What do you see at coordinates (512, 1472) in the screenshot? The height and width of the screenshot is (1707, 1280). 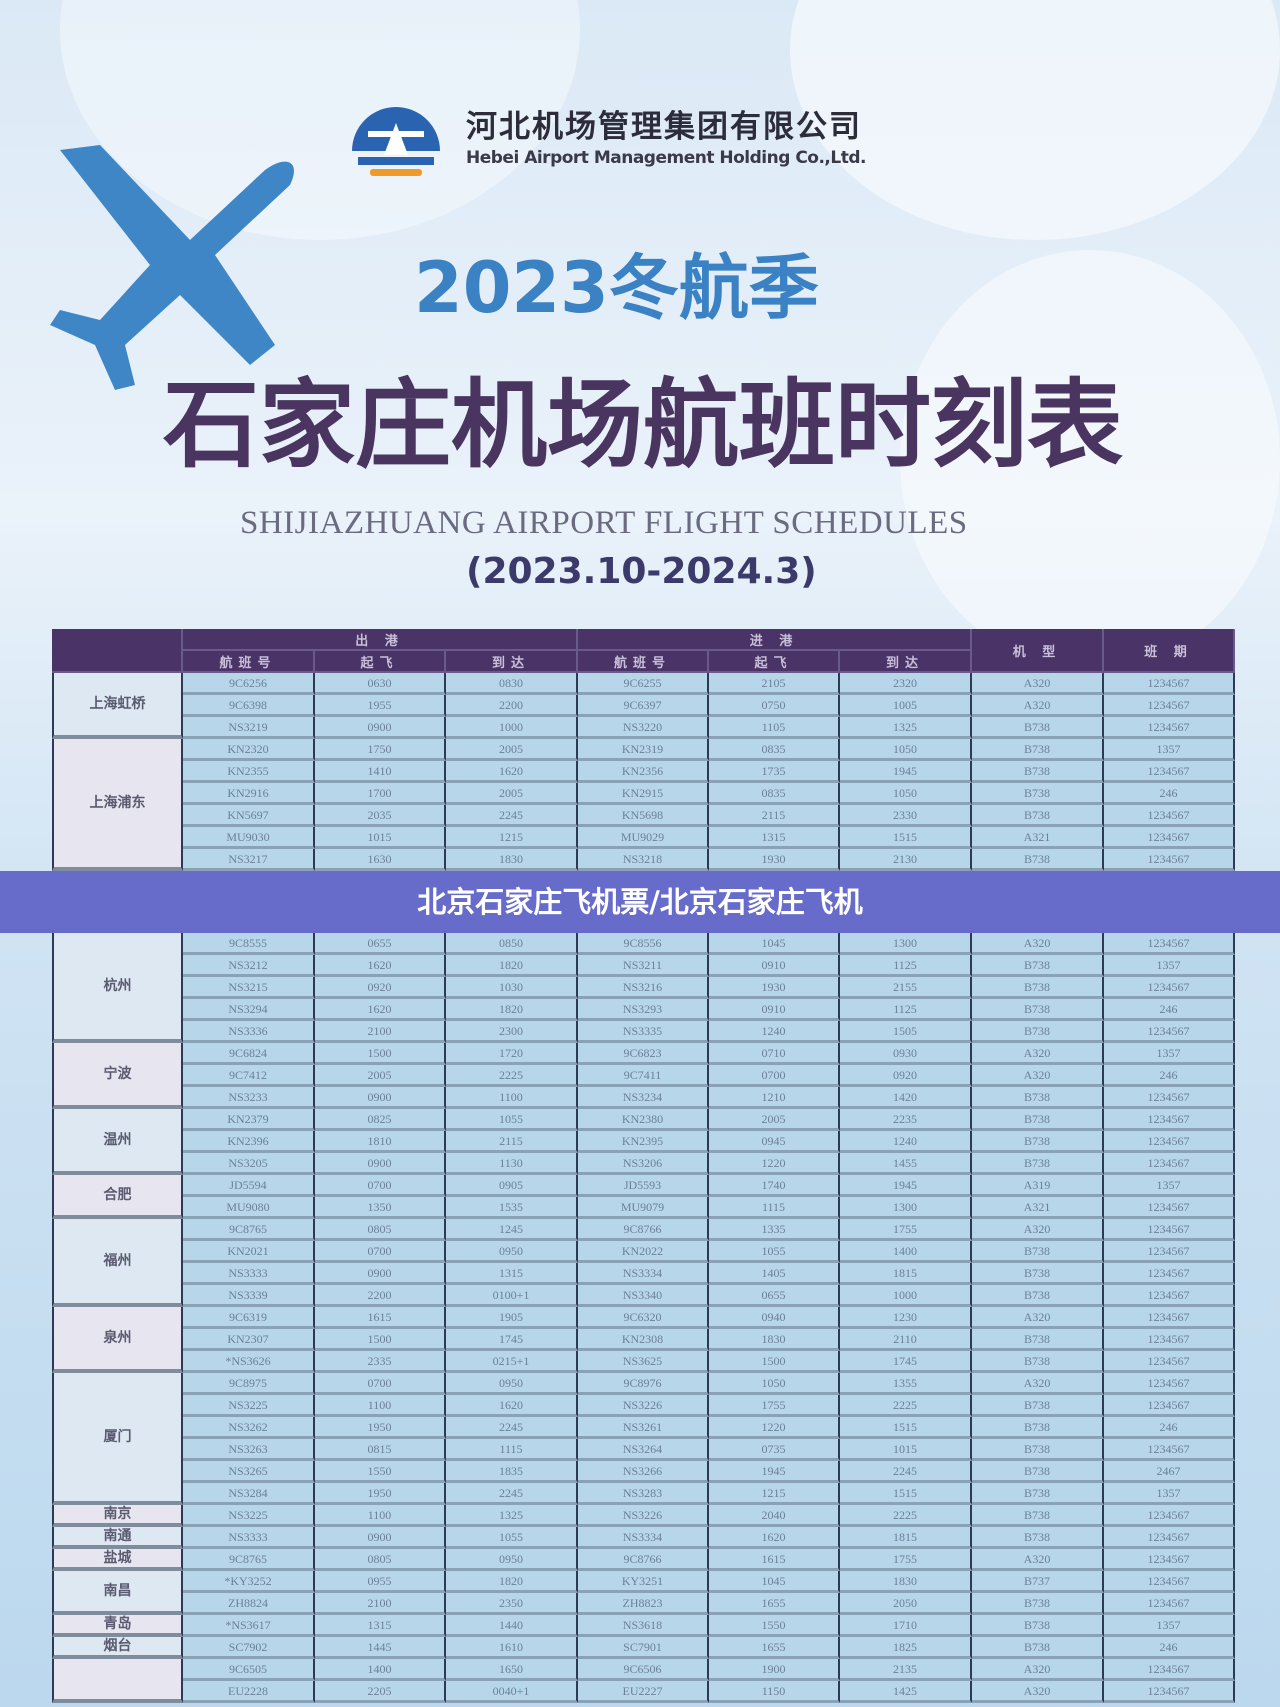 I see `out-arr-cell: 1835` at bounding box center [512, 1472].